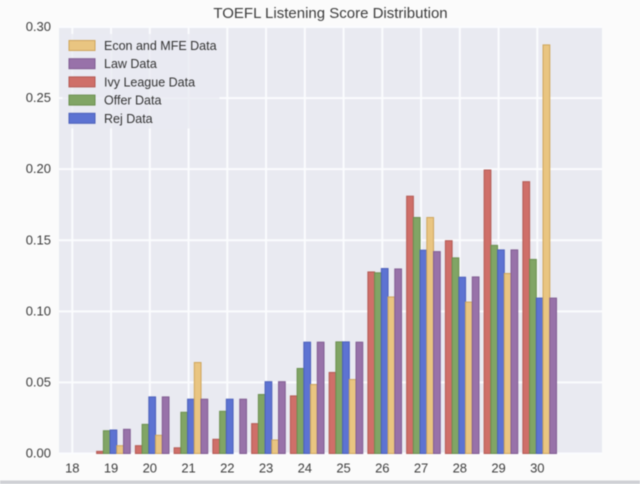 This screenshot has height=484, width=640. I want to click on svg-text: 0.25, so click(38, 97).